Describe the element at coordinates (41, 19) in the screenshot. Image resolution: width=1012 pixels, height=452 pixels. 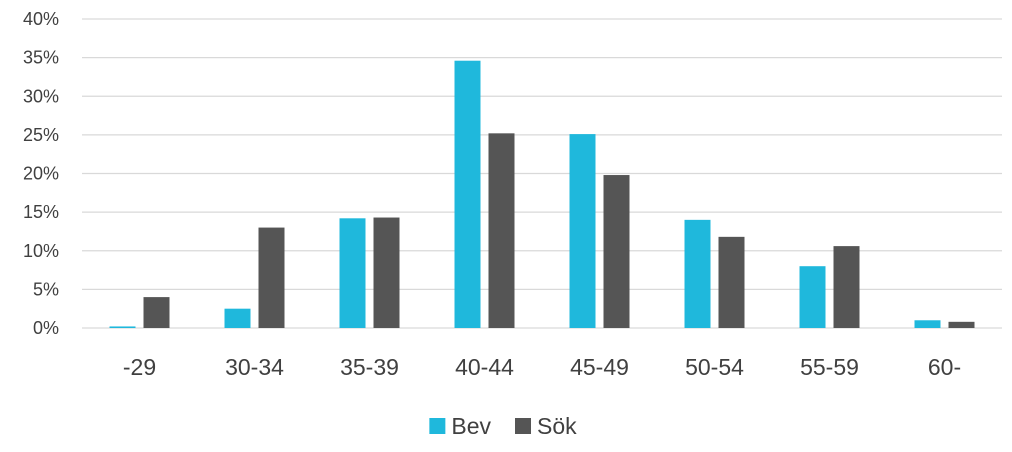
I see `y-tick-label: 40%` at that location.